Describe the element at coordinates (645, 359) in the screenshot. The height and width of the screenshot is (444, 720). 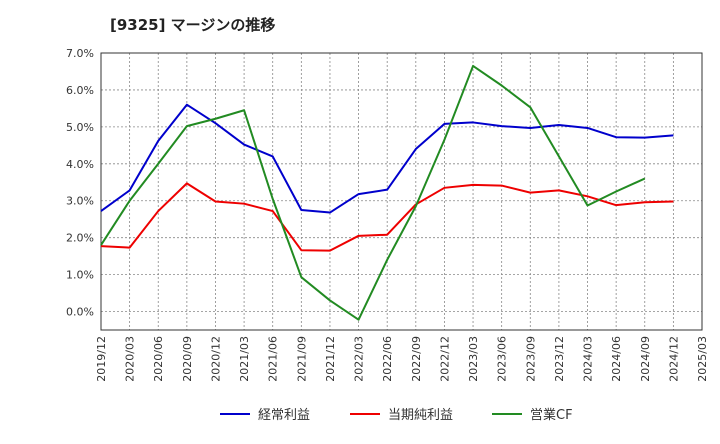
I see `x-tick-label: 2024/09` at that location.